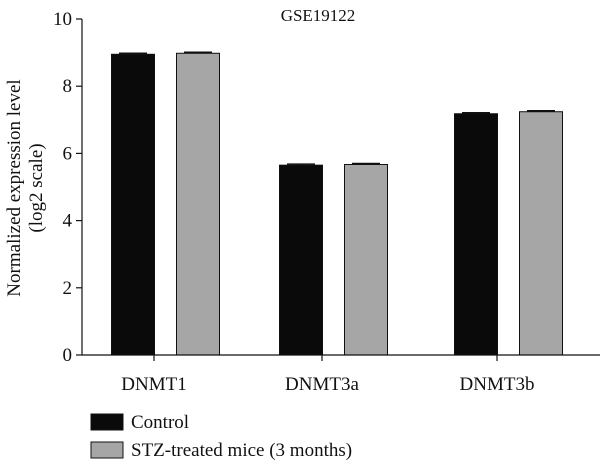  Describe the element at coordinates (221, 436) in the screenshot. I see `legend: Control STZ-treated mice (3 months)` at that location.